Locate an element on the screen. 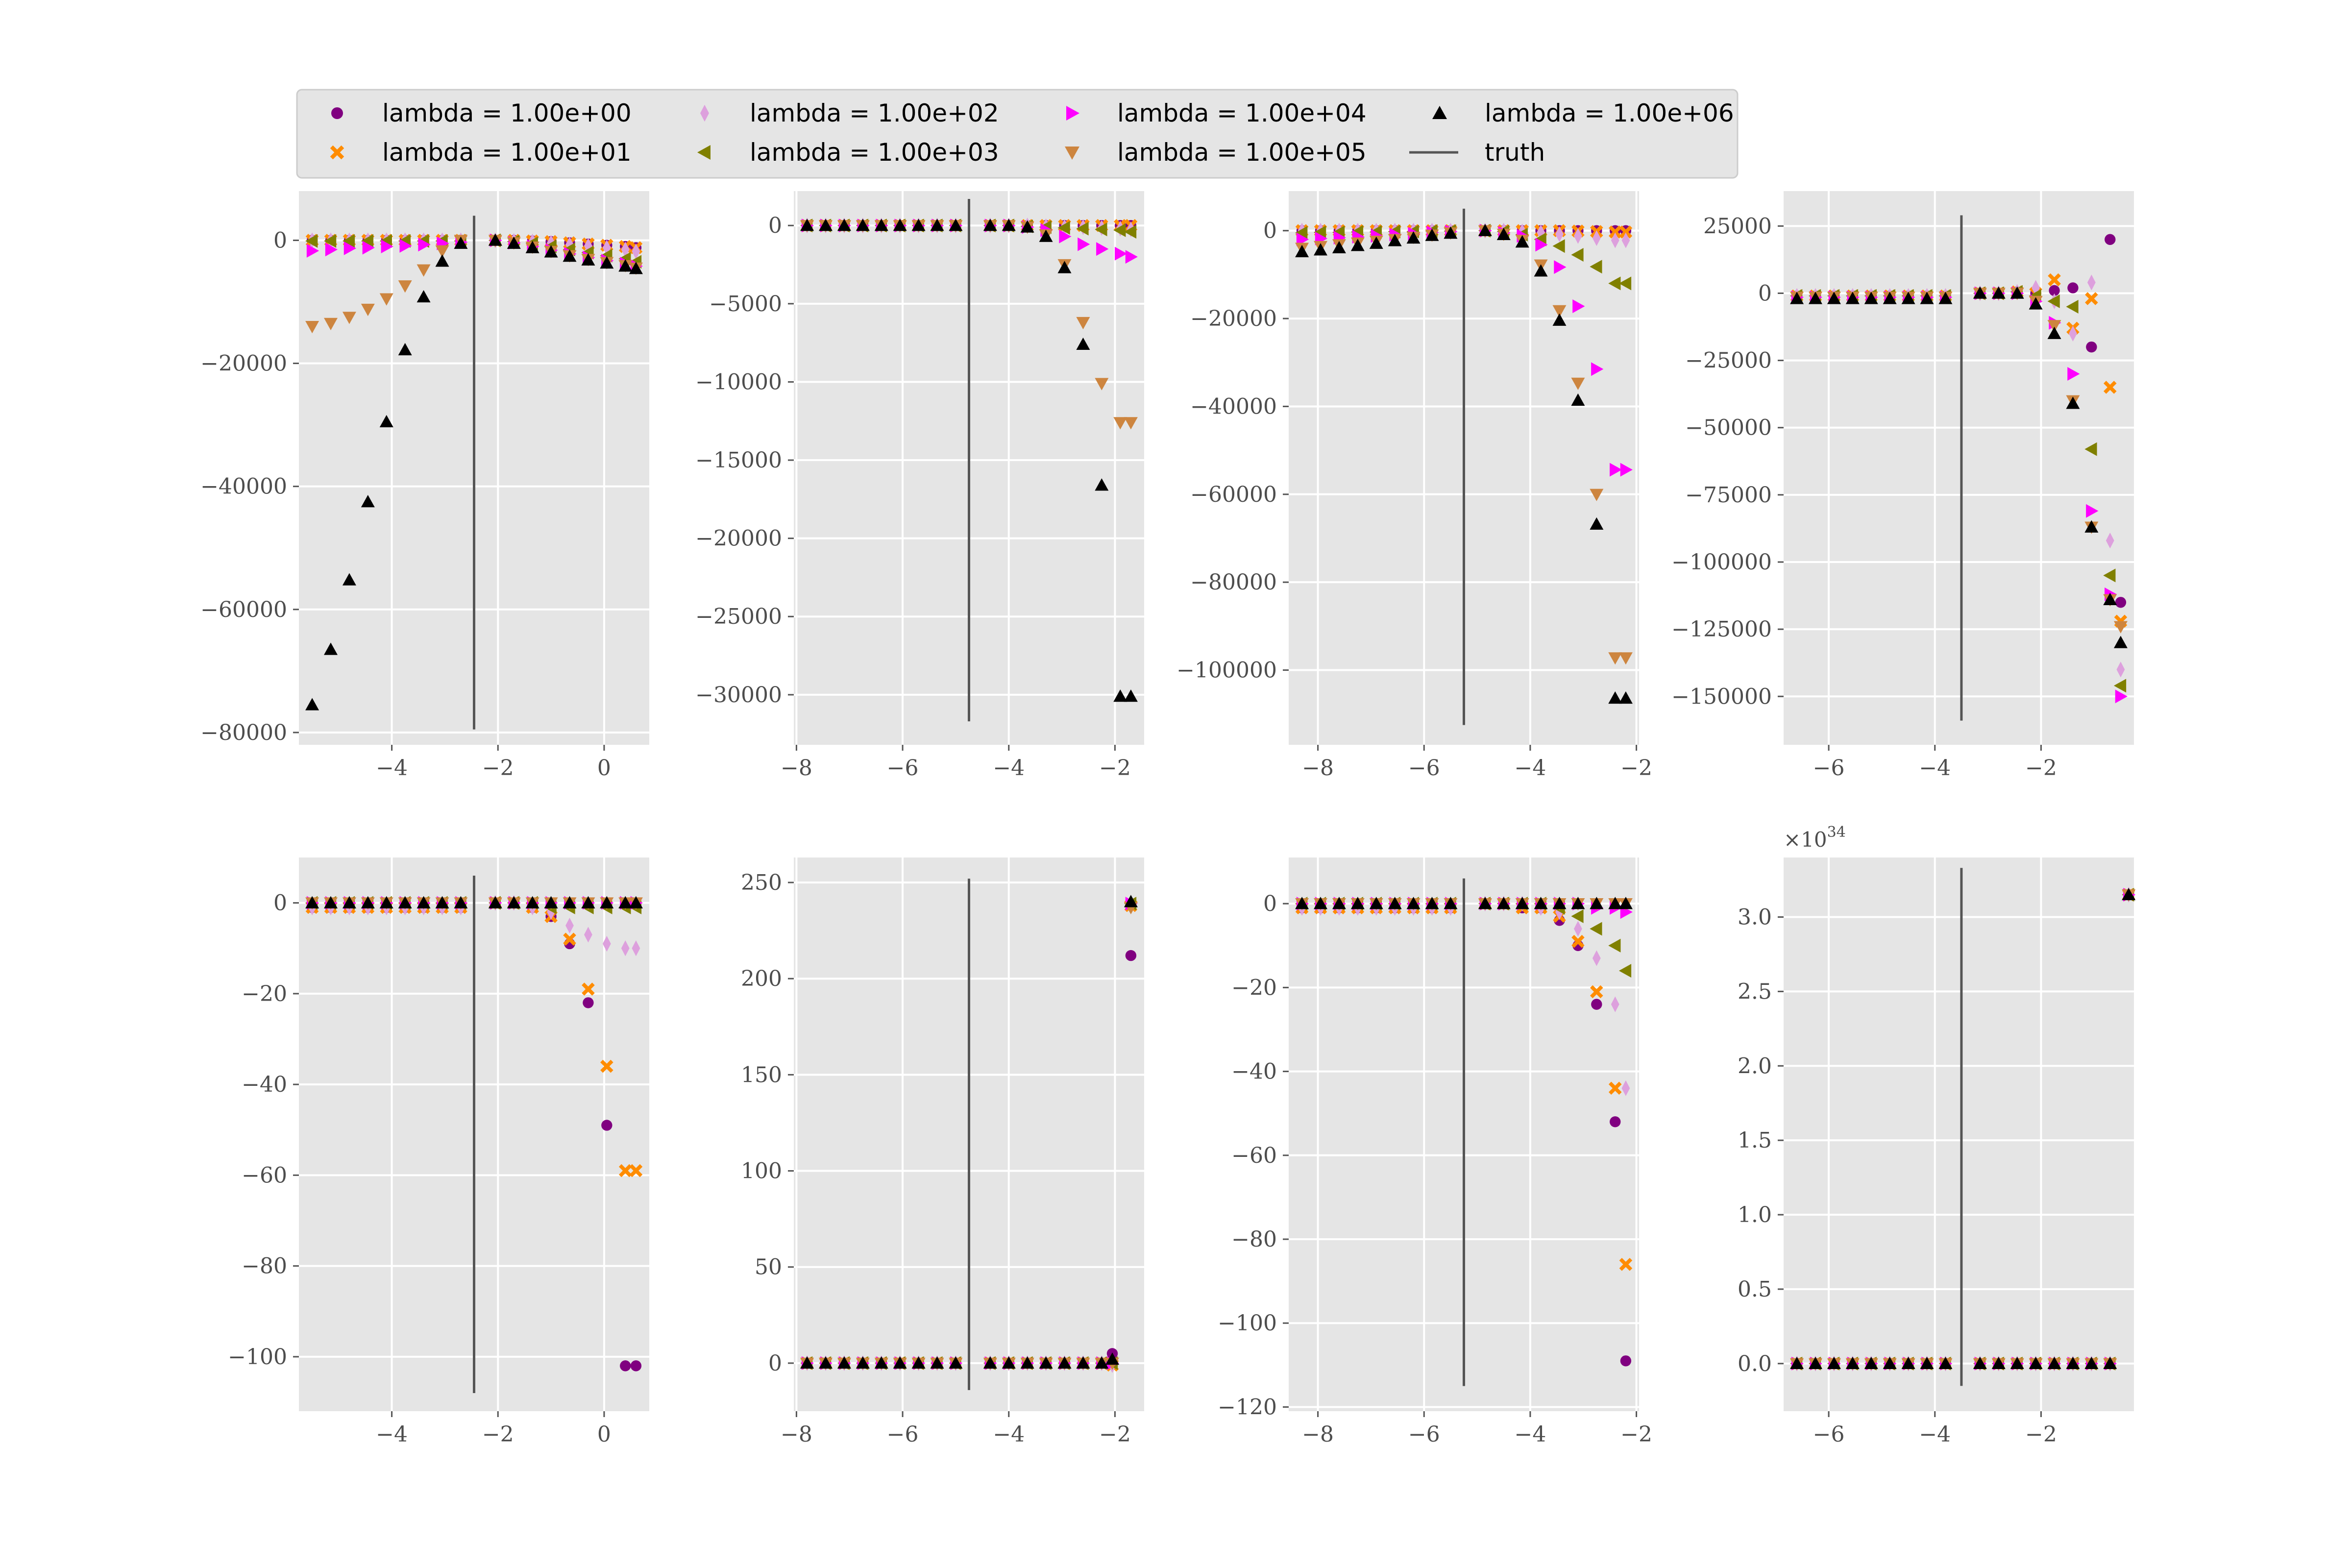 The height and width of the screenshot is (1568, 2352). plot-area is located at coordinates (1959, 468).